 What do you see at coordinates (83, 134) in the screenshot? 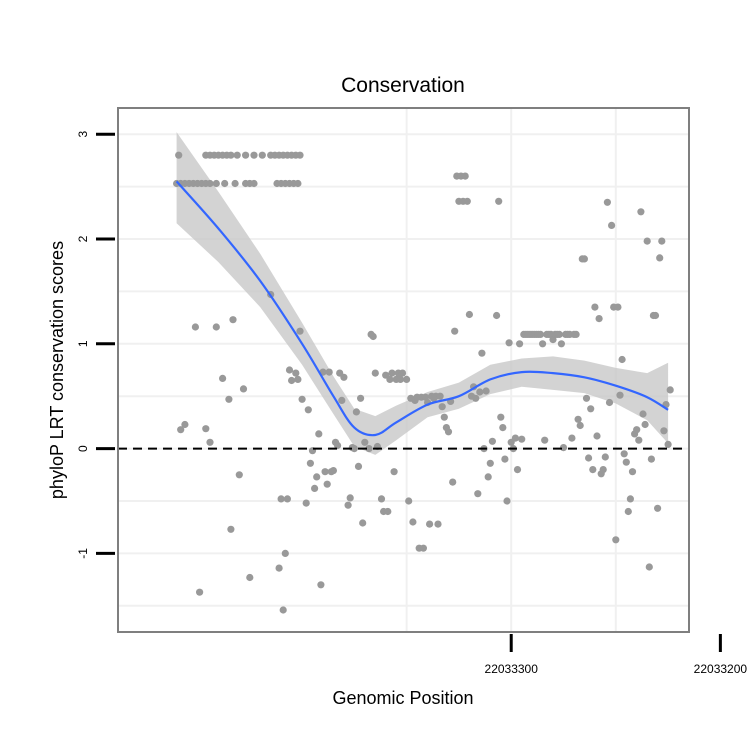
I see `y-tick-label: 3` at bounding box center [83, 134].